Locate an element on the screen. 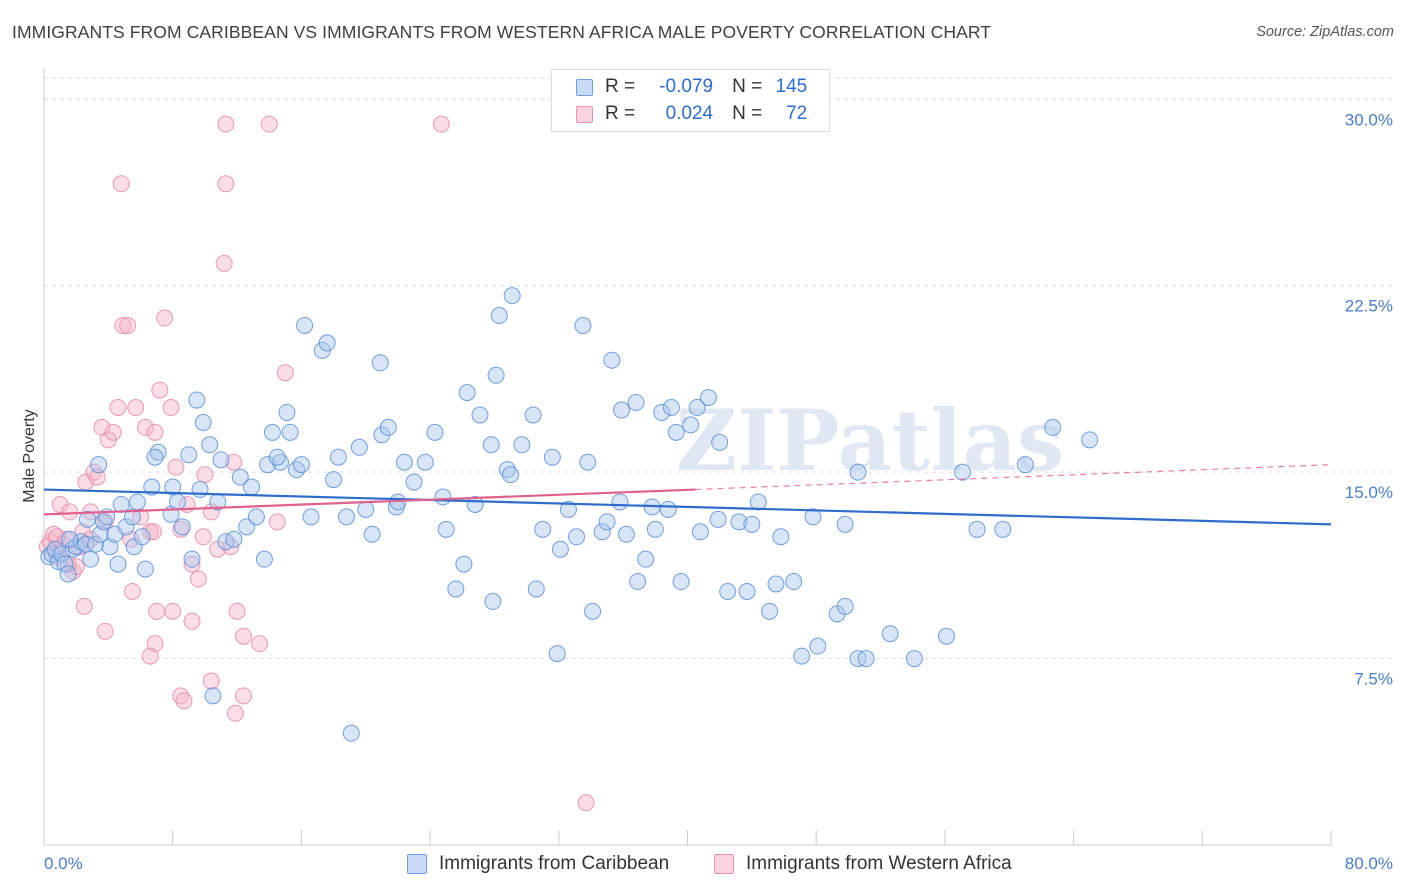 The width and height of the screenshot is (1406, 892). correlation-legend: R = -0.079 N = 145 R = 0.024 N = 72 is located at coordinates (690, 100).